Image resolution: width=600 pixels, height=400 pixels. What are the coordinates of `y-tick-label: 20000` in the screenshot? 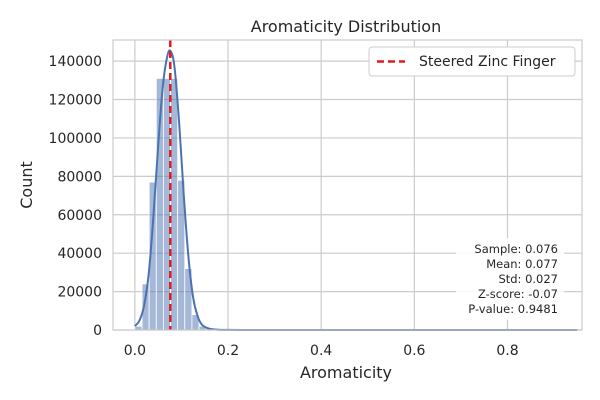 It's located at (79, 293).